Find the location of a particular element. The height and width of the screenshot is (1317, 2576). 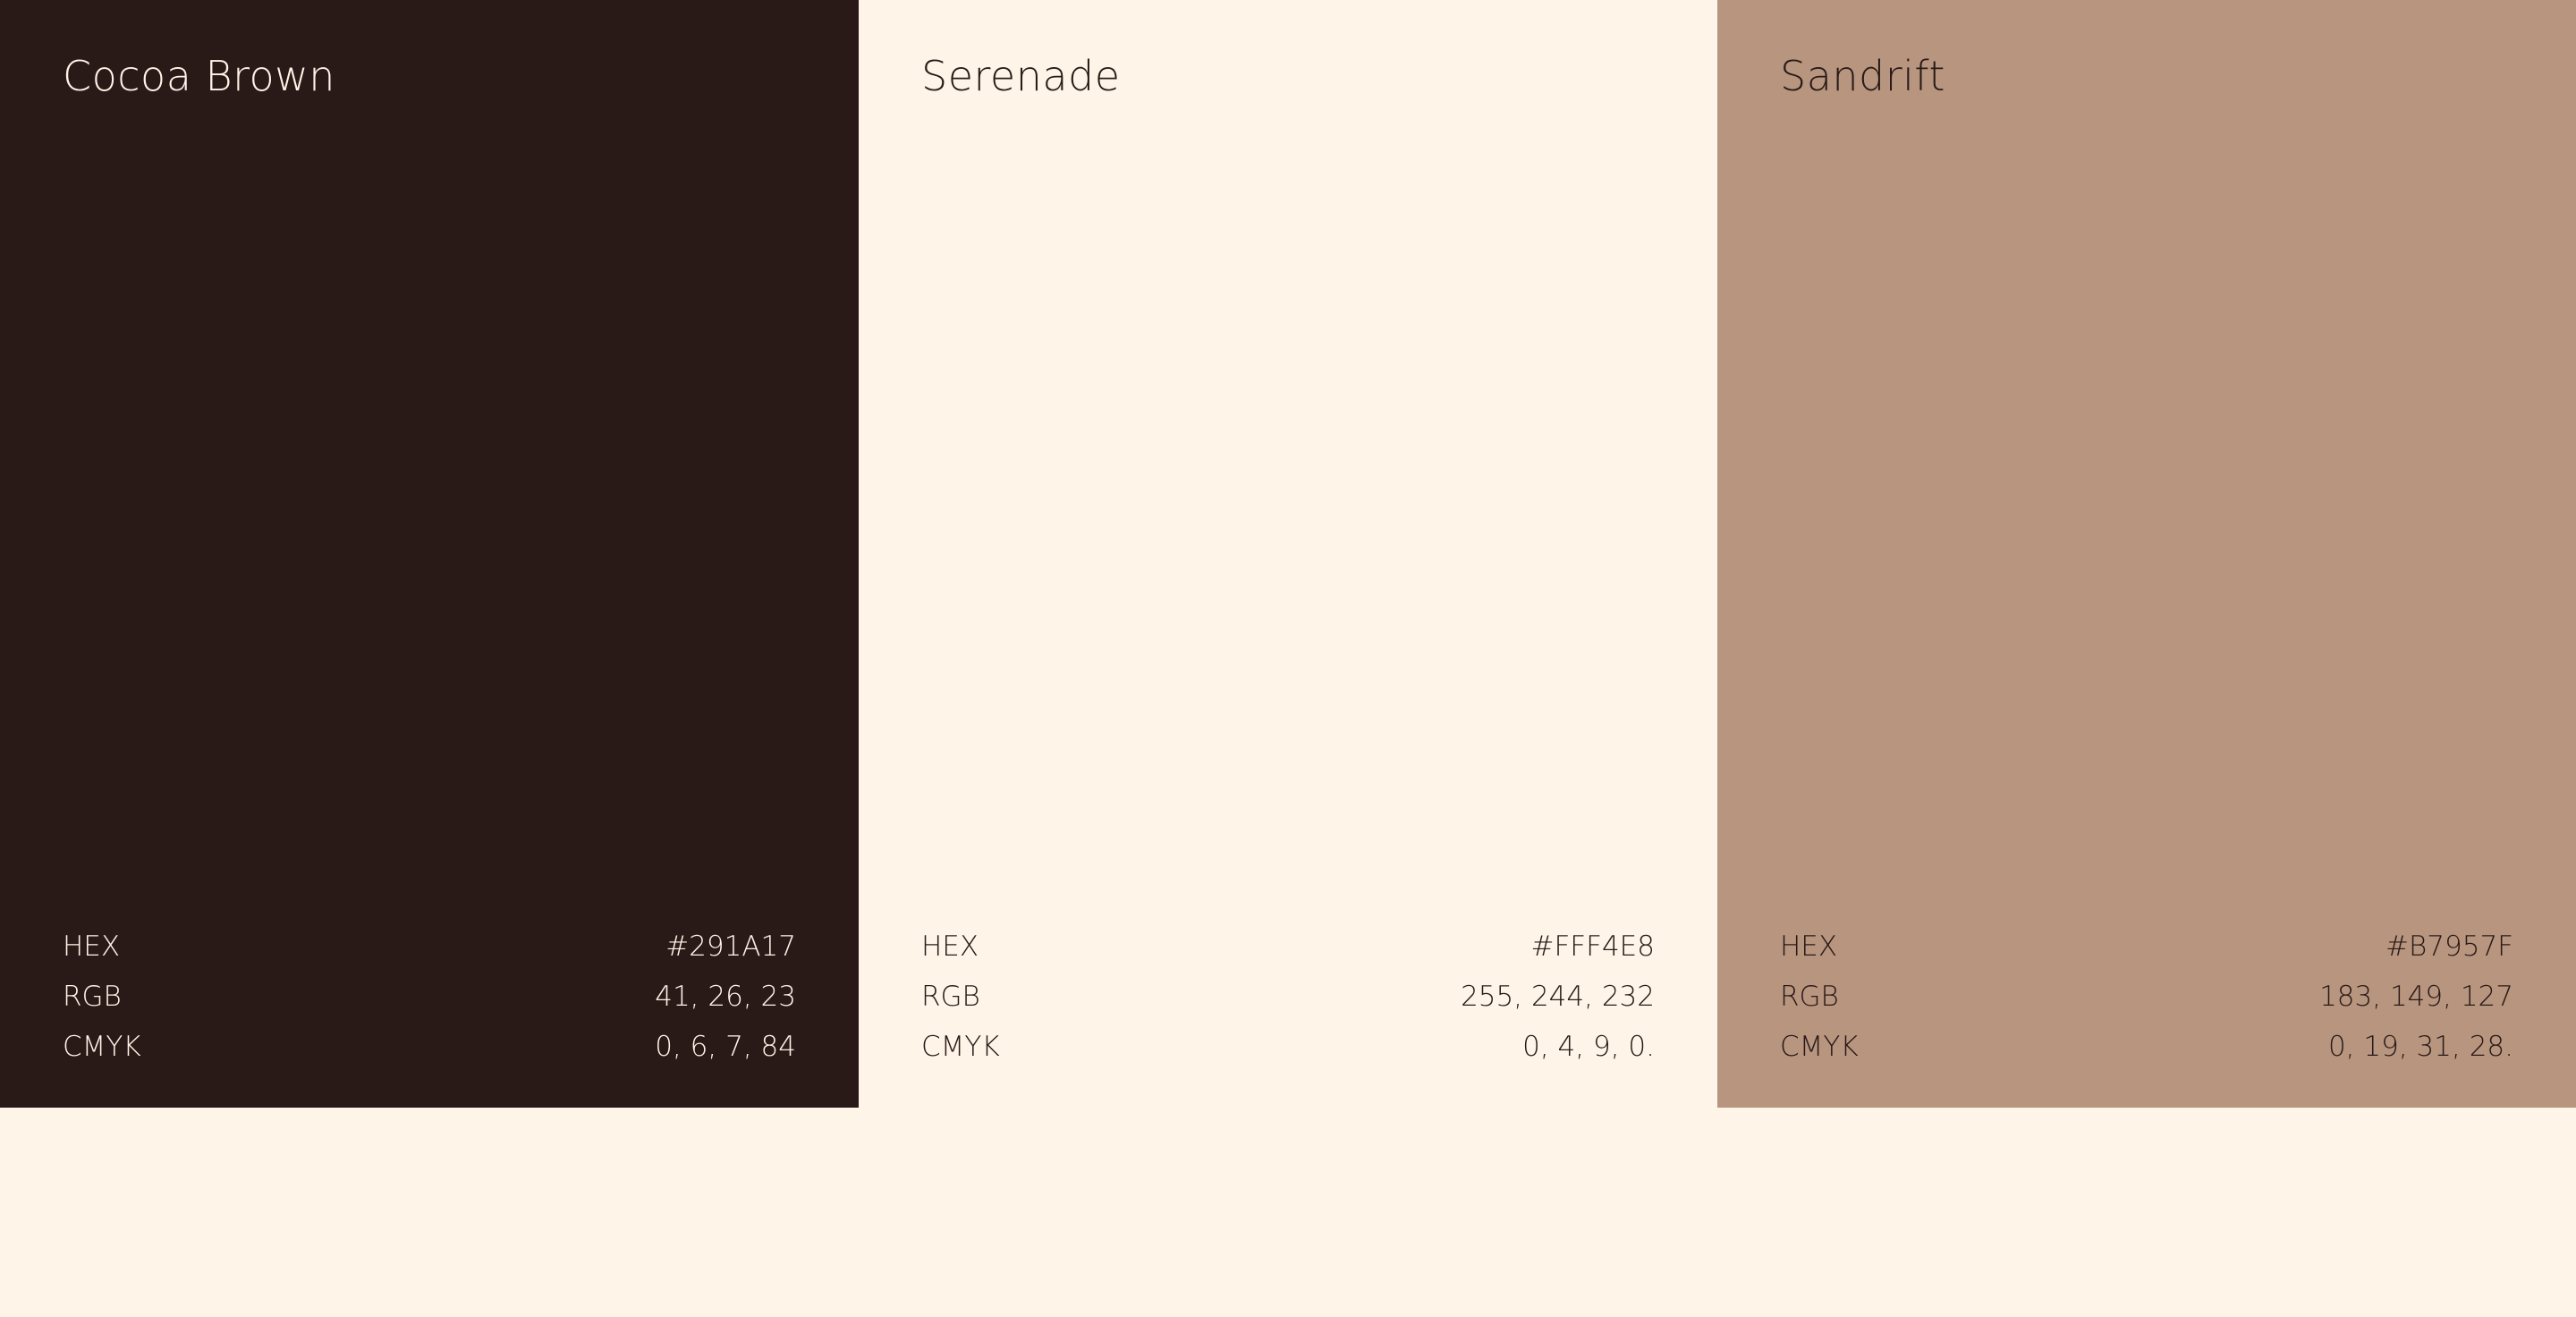

cmyk-value: 0, 19, 31, 28. is located at coordinates (2420, 1047).